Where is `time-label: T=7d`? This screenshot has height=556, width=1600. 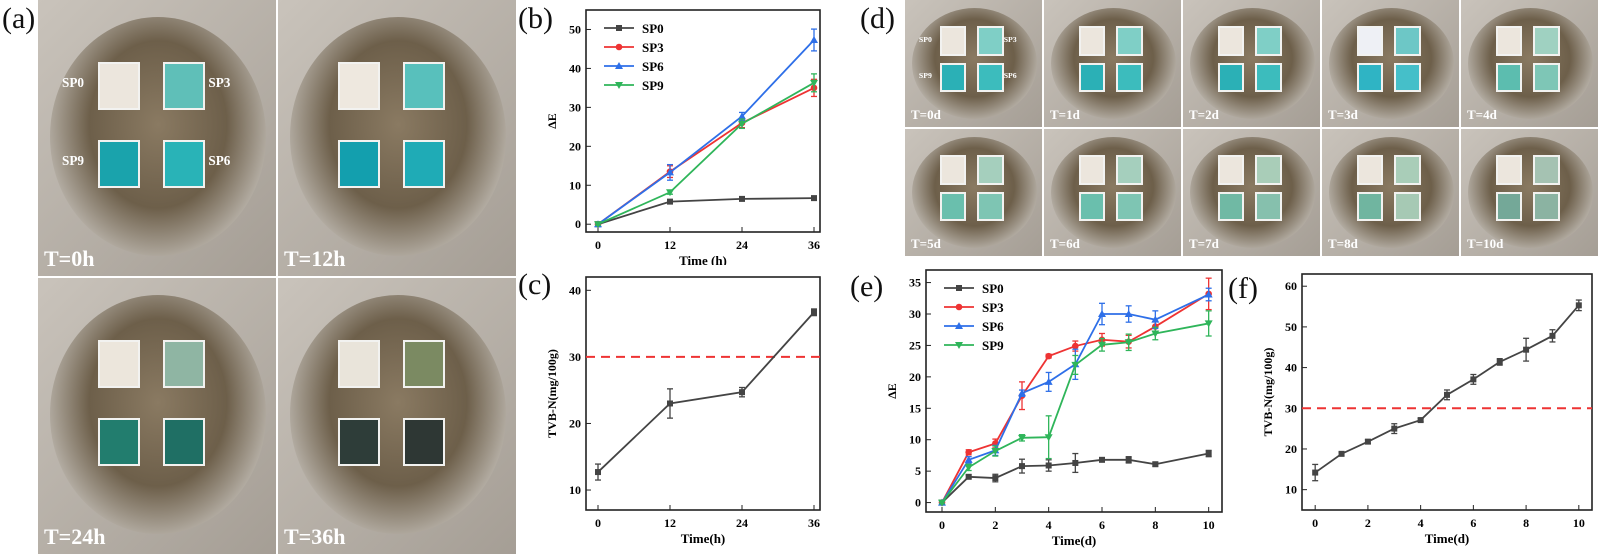
time-label: T=7d is located at coordinates (1204, 243).